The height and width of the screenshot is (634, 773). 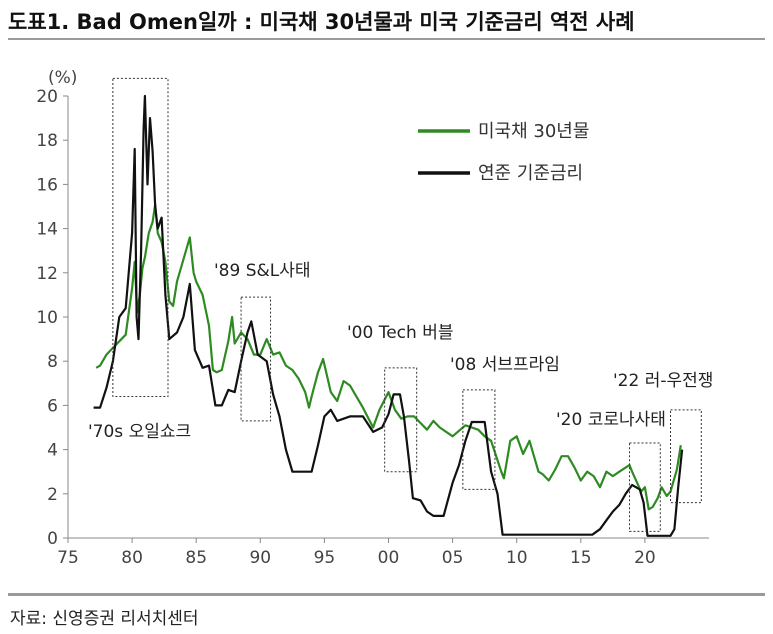 What do you see at coordinates (104, 619) in the screenshot?
I see `source-note: 자료: 신영증권 리서치센터` at bounding box center [104, 619].